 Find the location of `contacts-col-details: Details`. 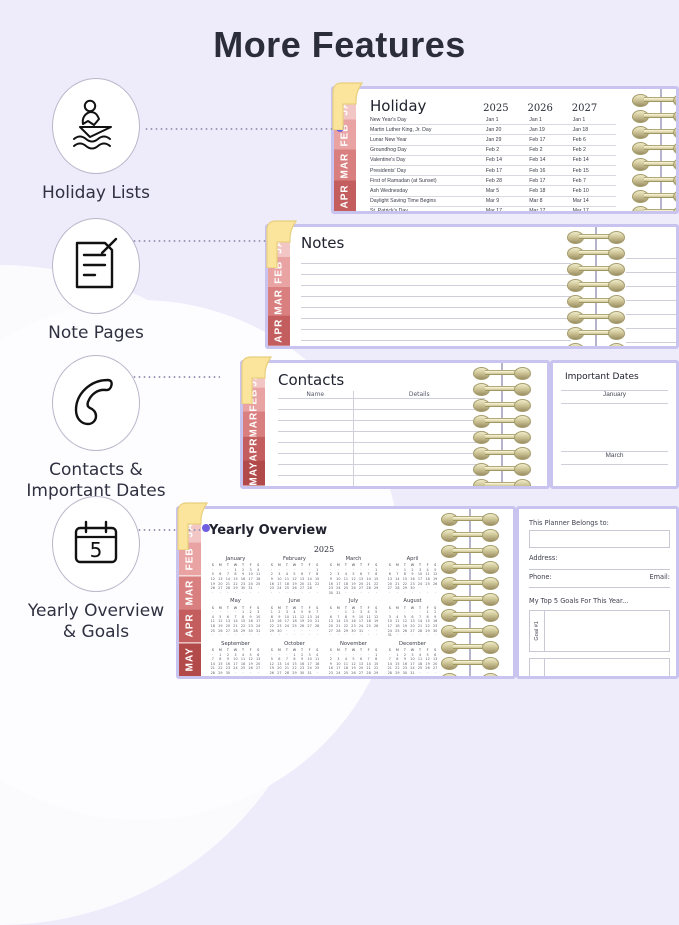

contacts-col-details: Details is located at coordinates (418, 394).